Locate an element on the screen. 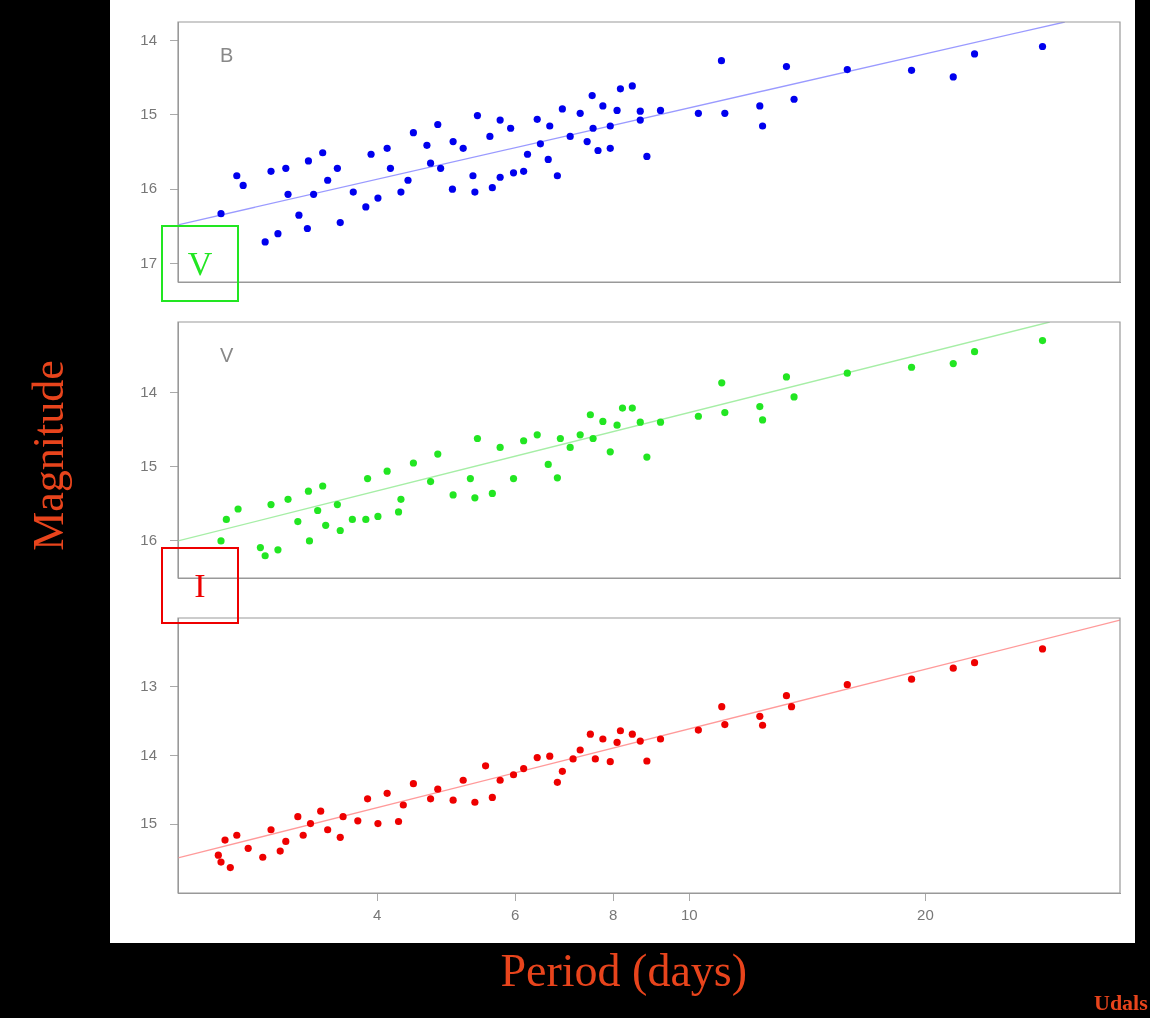 This screenshot has width=1150, height=1018. x-tick-label: 20 is located at coordinates (925, 915).